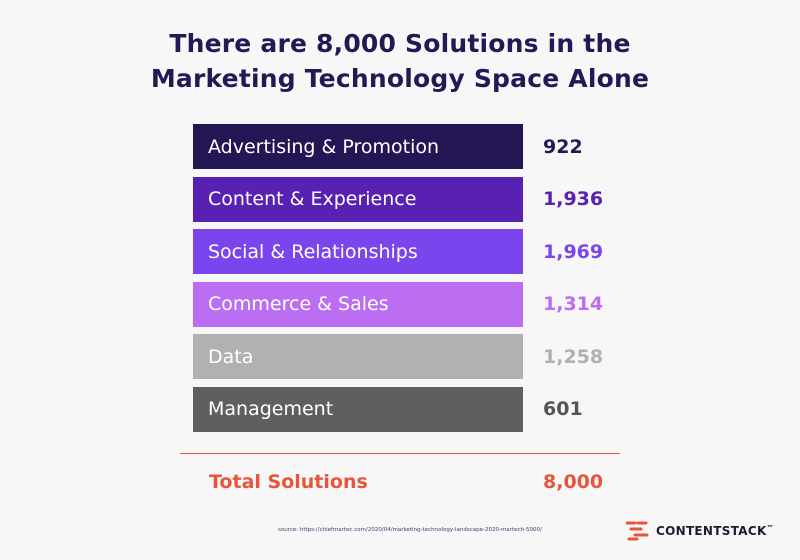 This screenshot has width=800, height=560. Describe the element at coordinates (400, 78) in the screenshot. I see `title-line-2: Marketing Technology Space Alone` at that location.